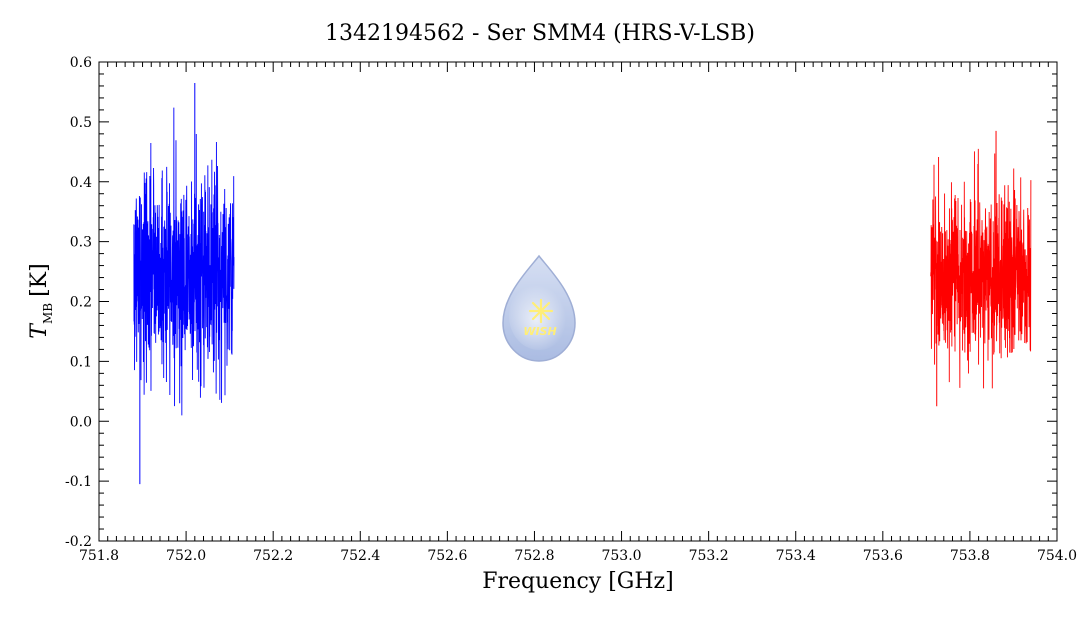  What do you see at coordinates (78, 542) in the screenshot?
I see `y-tick-label: -0.2` at bounding box center [78, 542].